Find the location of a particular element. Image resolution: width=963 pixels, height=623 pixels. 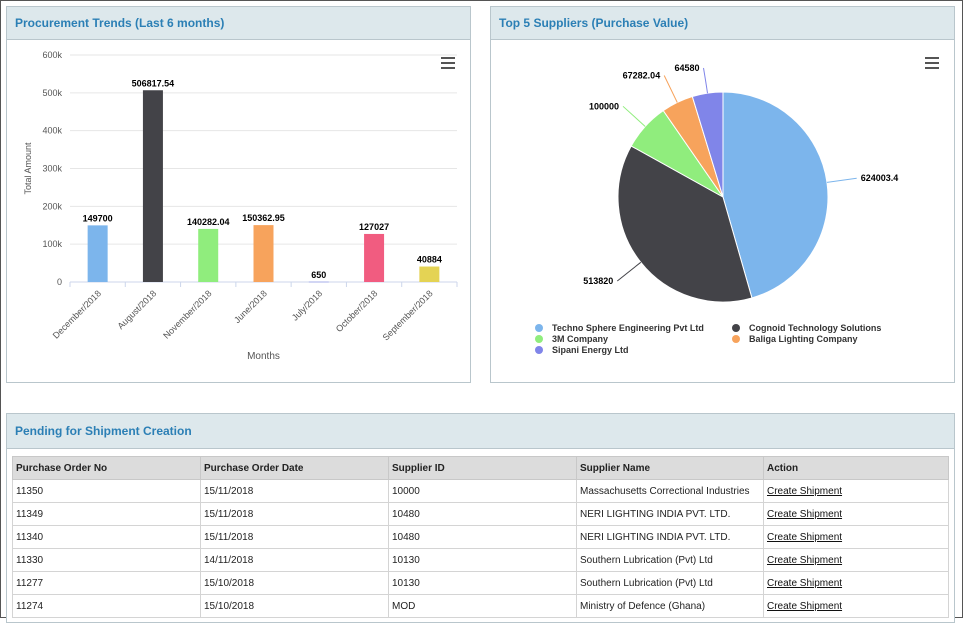

y-tick-label: 0 is located at coordinates (59, 282).